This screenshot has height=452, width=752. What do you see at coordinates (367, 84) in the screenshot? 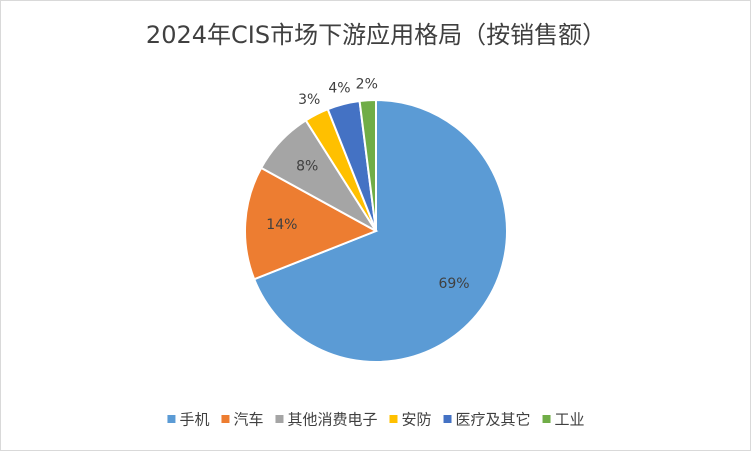
I see `data-label: 2%` at bounding box center [367, 84].